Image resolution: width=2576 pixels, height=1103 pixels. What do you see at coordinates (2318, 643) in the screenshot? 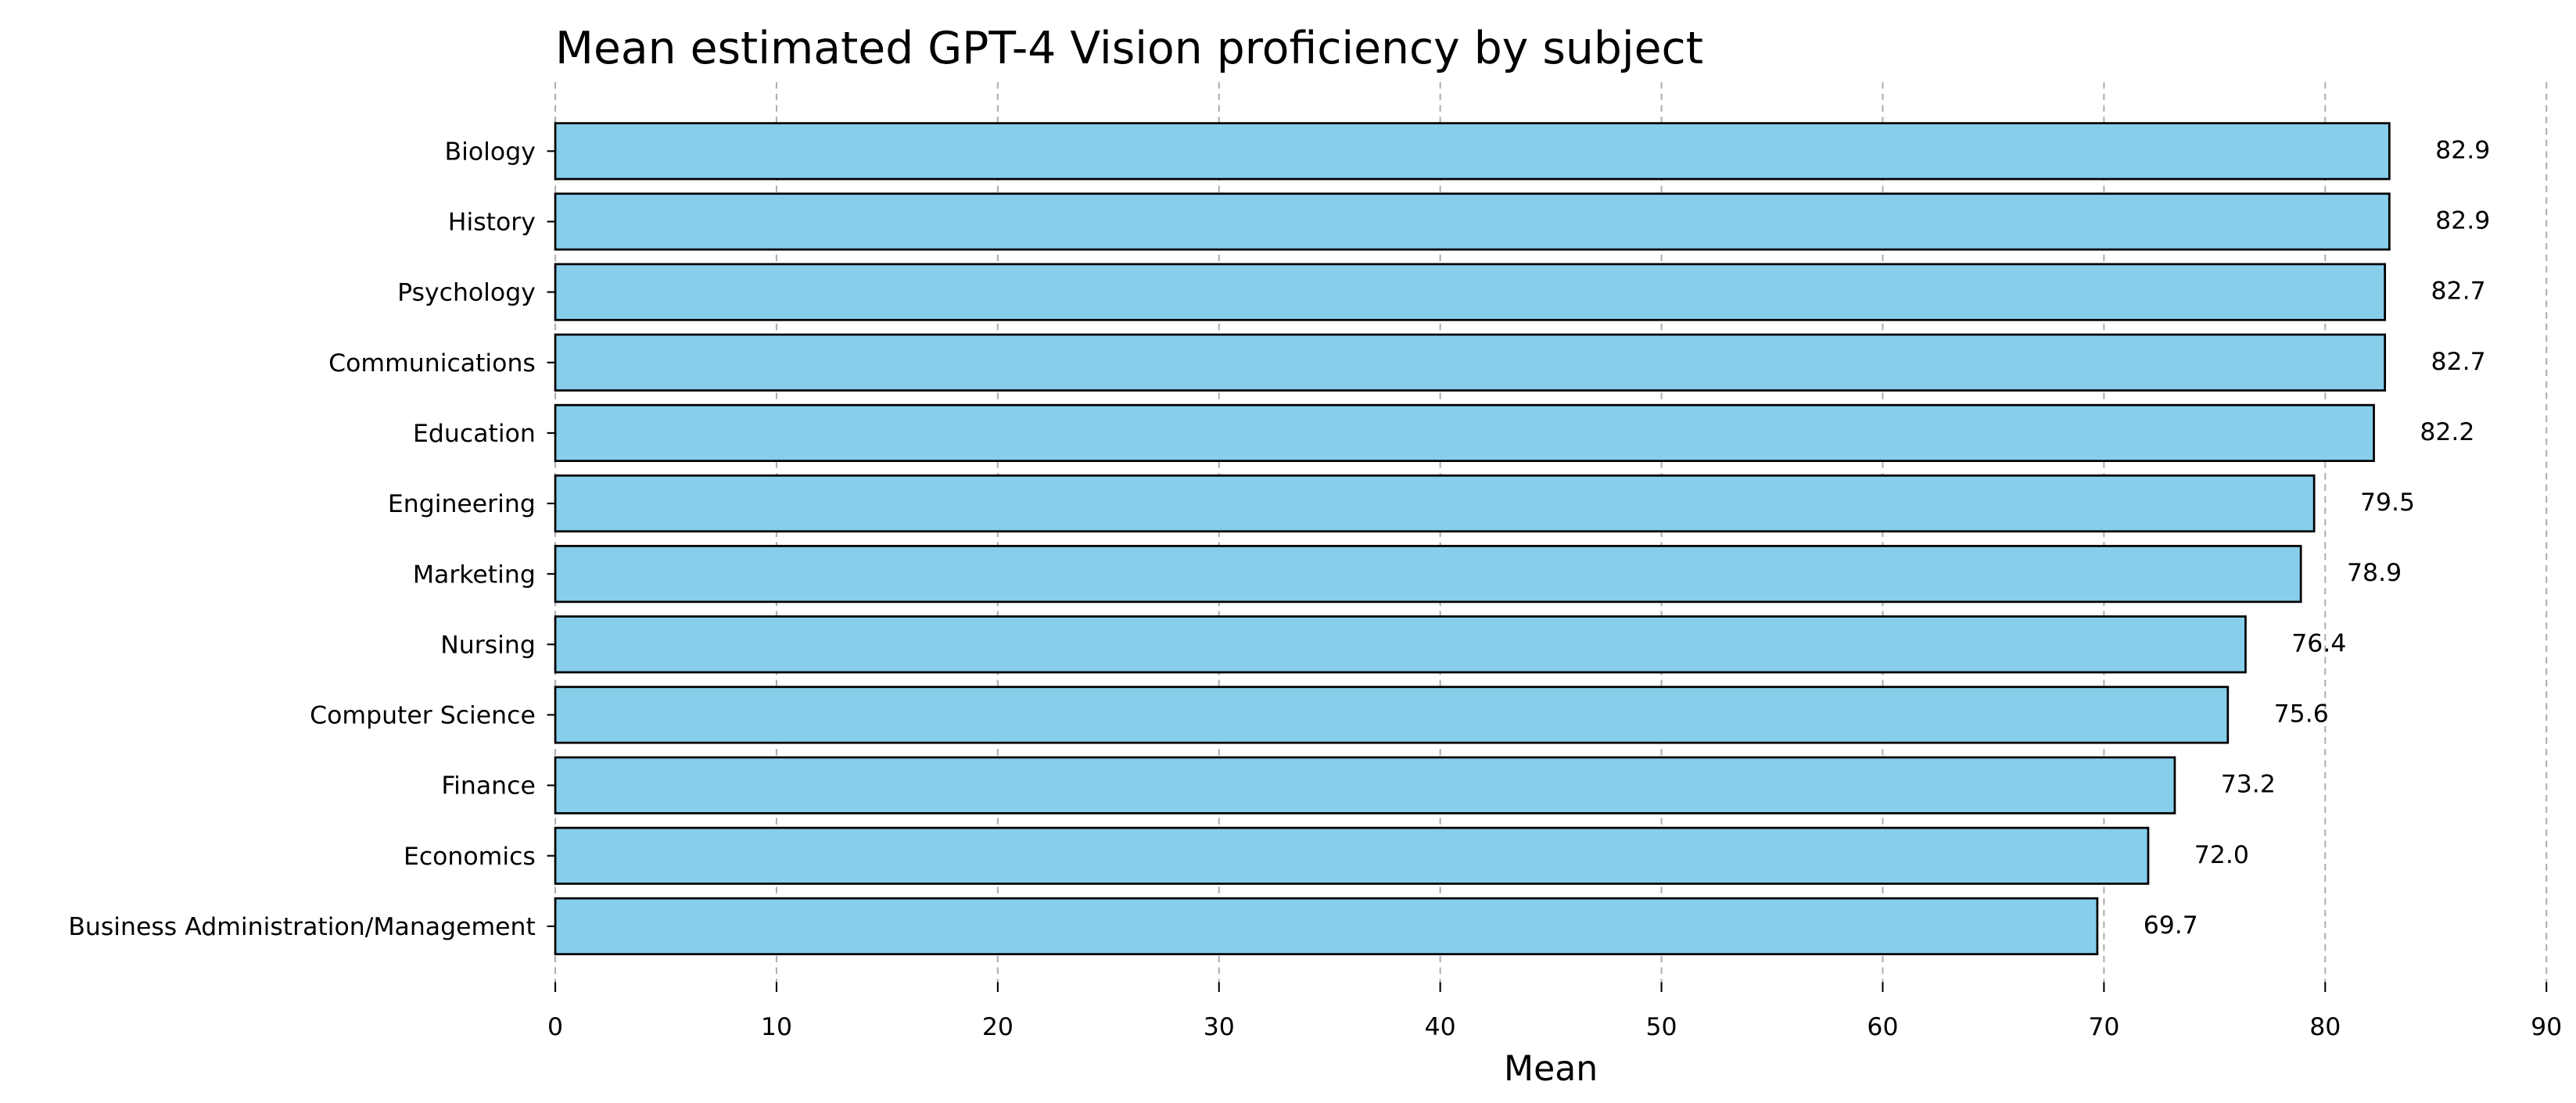
I see `value-label: 76.4` at bounding box center [2318, 643].